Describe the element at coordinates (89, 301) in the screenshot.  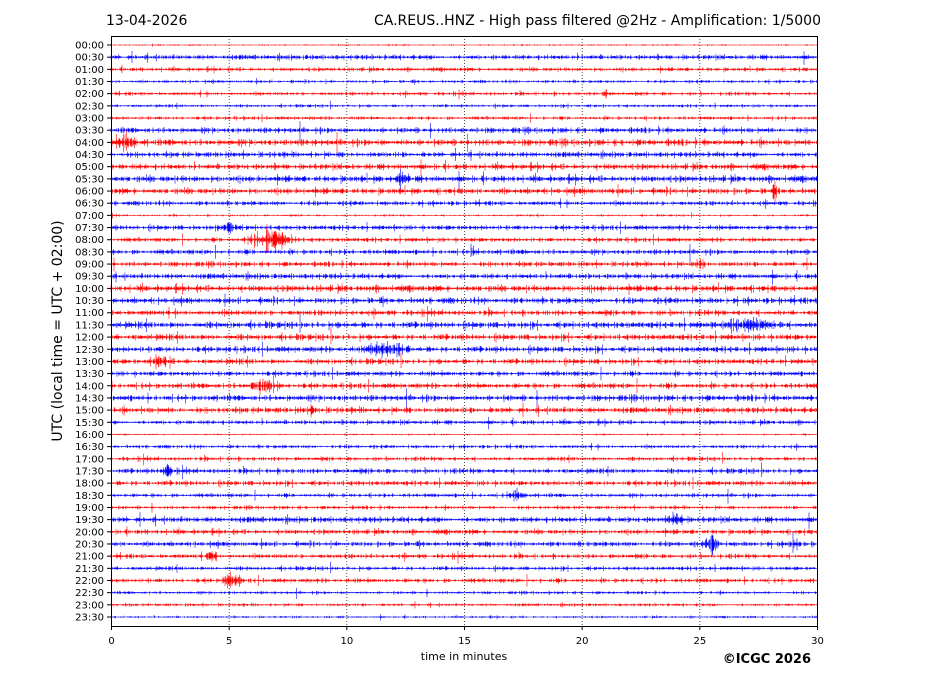
I see `row-label: 10:30` at that location.